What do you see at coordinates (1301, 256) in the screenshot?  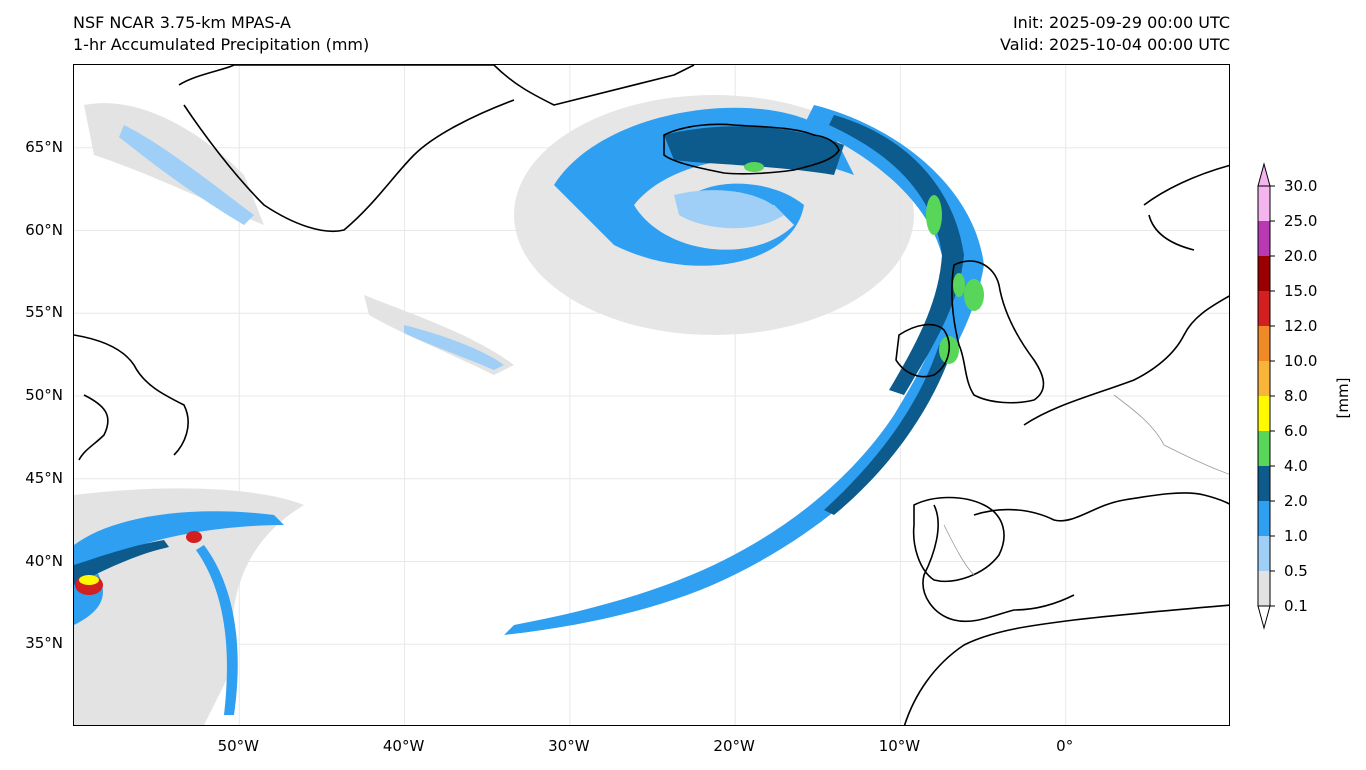 I see `colorbar-level-label: 20.0` at bounding box center [1301, 256].